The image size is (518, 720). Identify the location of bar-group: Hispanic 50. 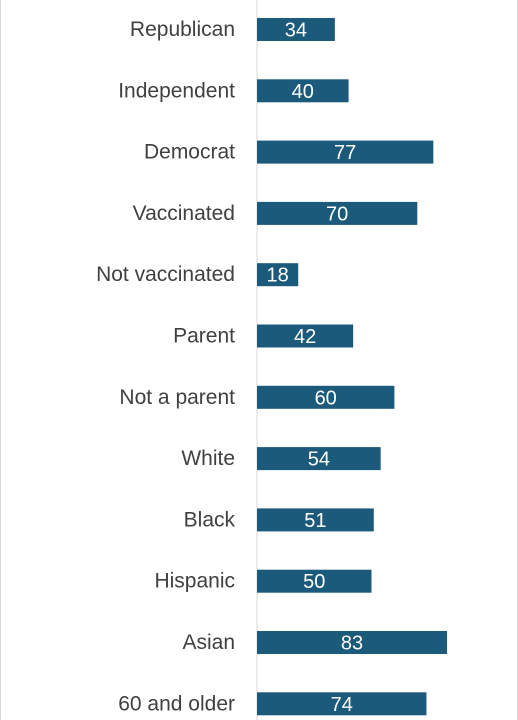
(263, 581).